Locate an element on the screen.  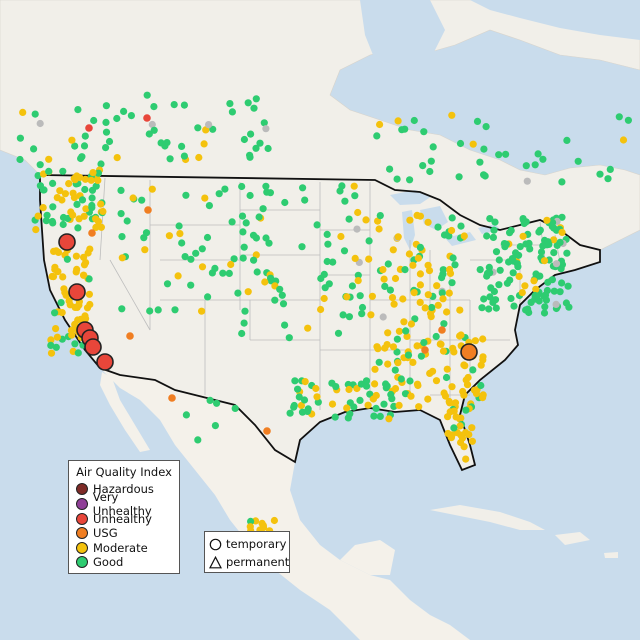
no-data-monitor-point is located at coordinates (209, 125).